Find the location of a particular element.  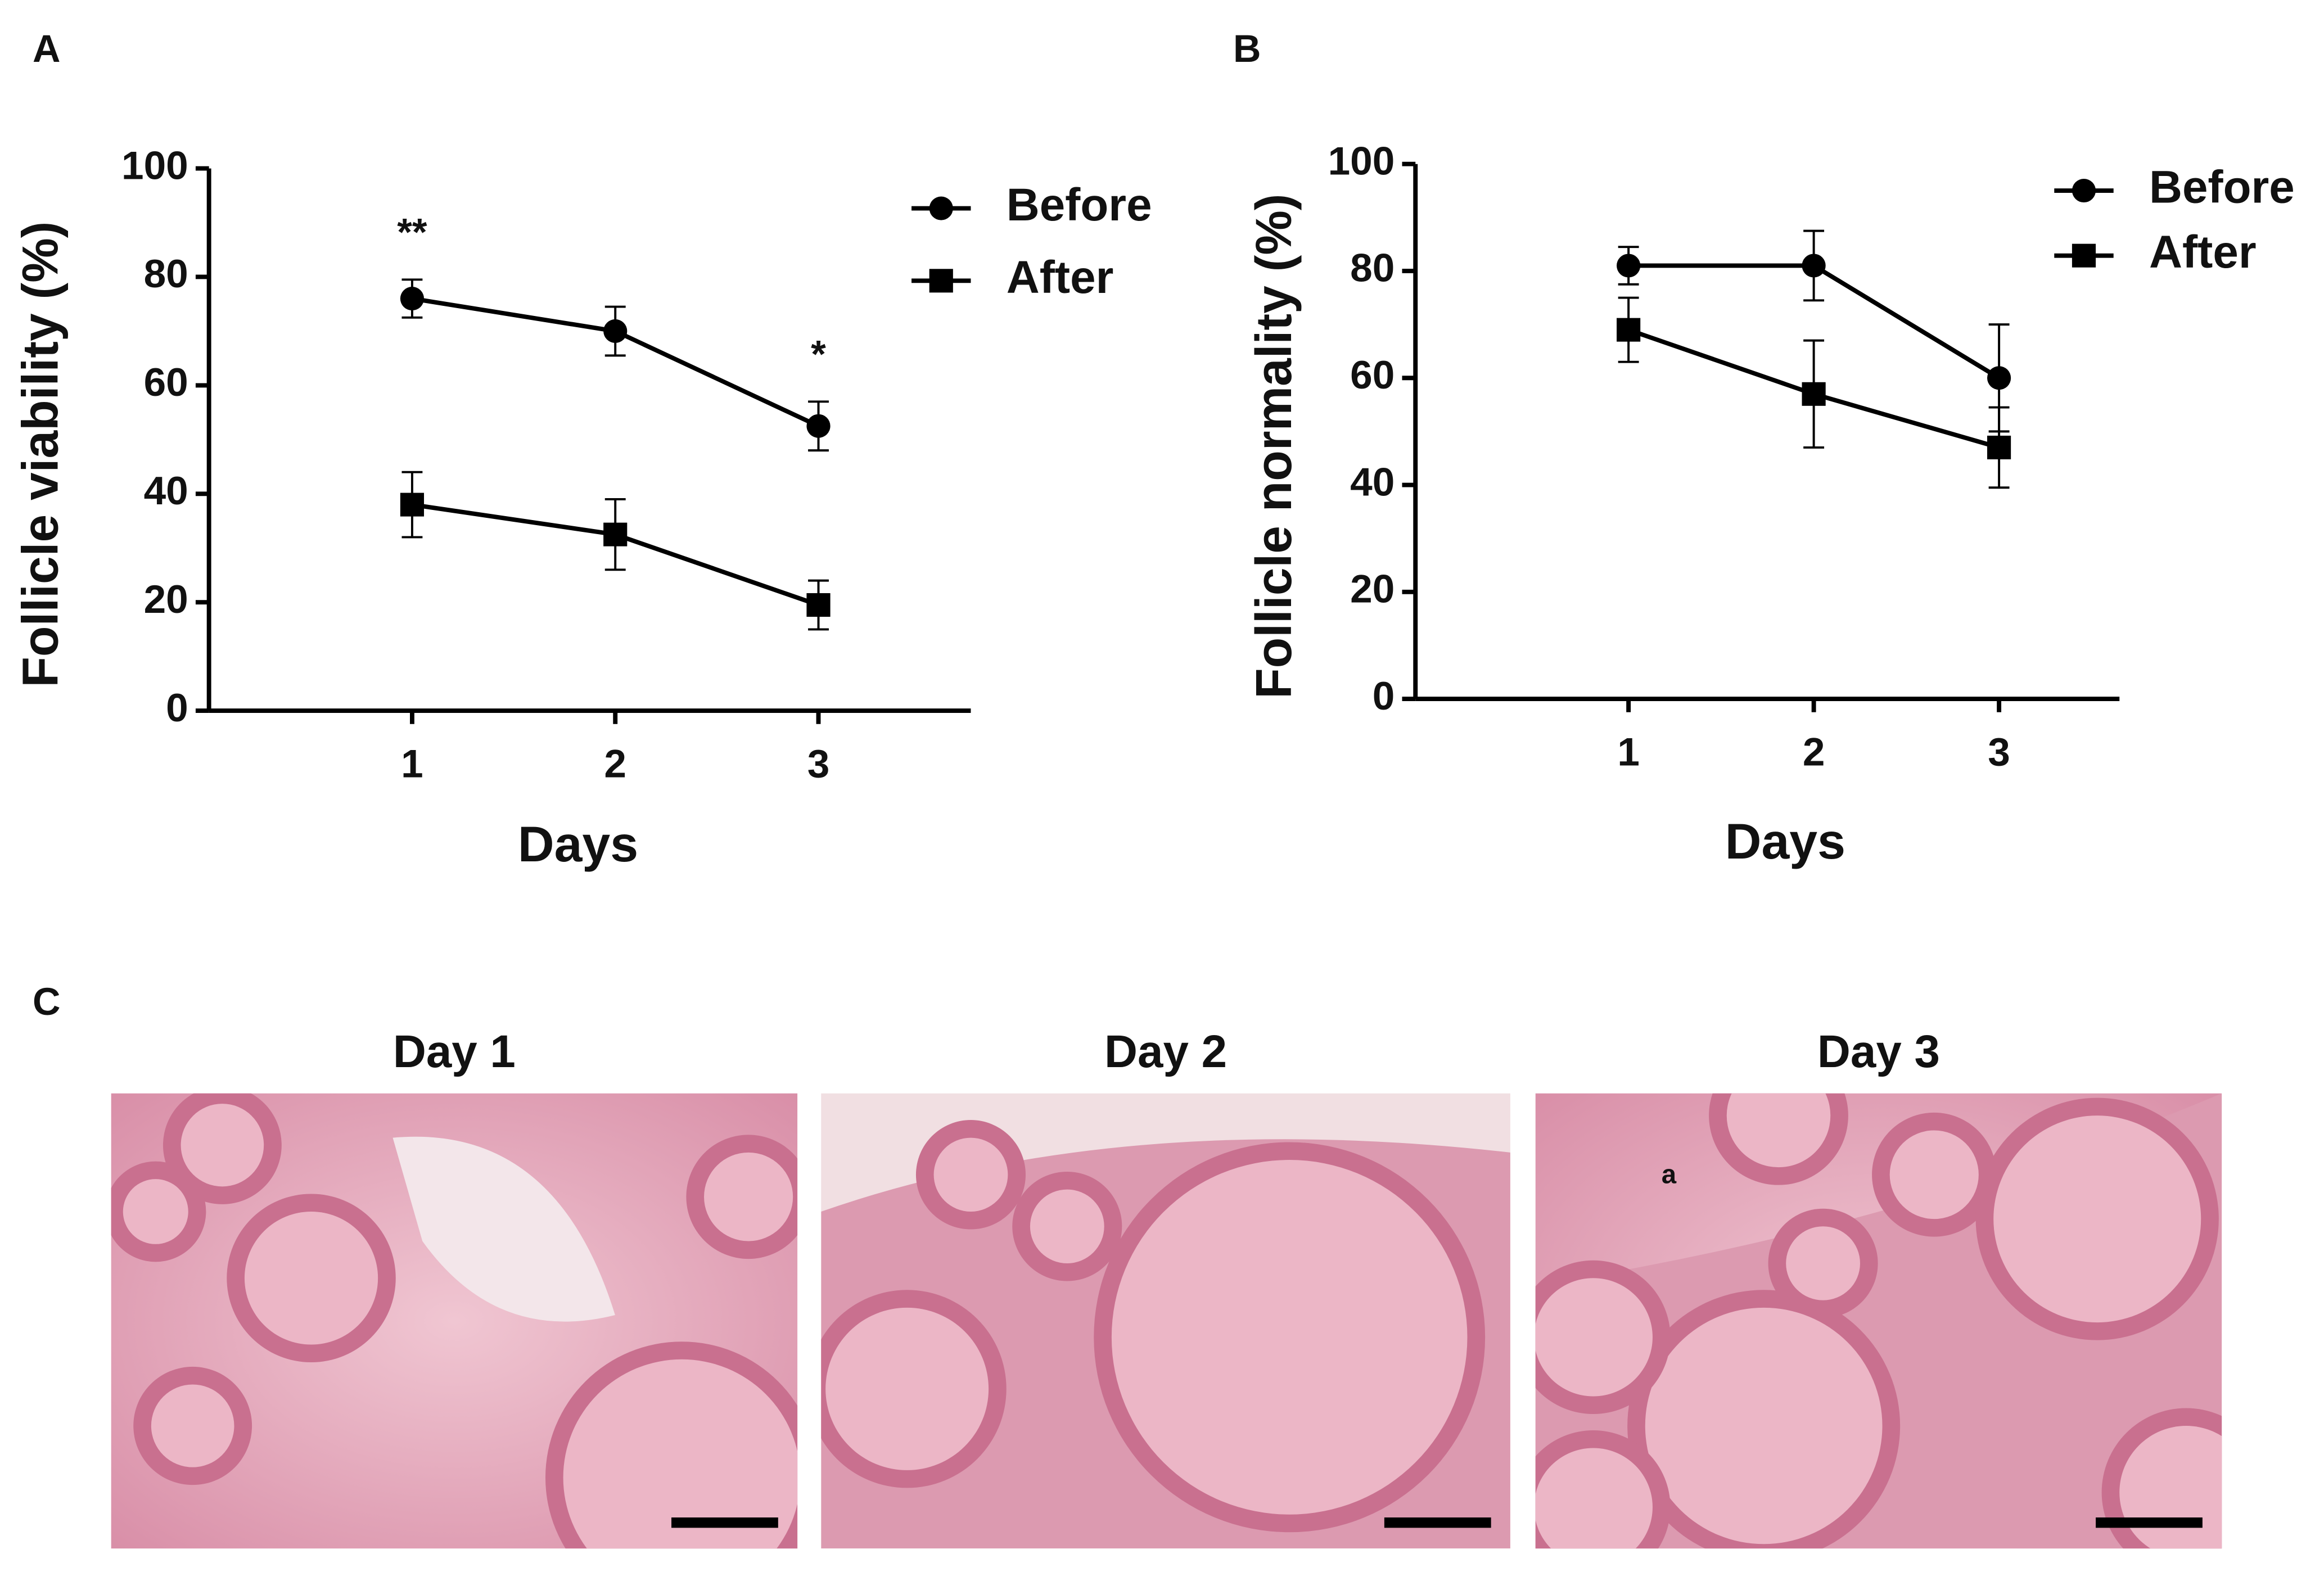

annotation: ** is located at coordinates (412, 232).